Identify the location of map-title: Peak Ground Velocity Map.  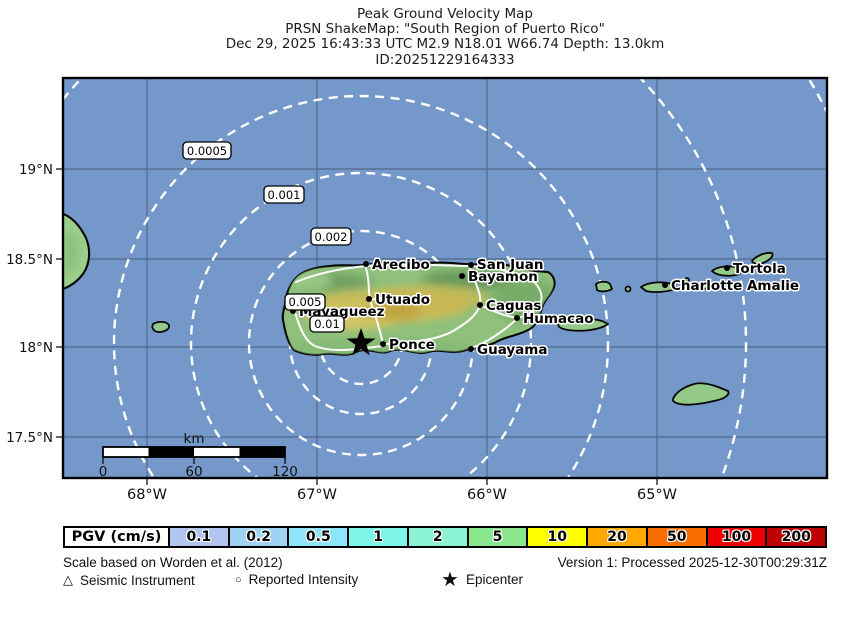
(445, 14).